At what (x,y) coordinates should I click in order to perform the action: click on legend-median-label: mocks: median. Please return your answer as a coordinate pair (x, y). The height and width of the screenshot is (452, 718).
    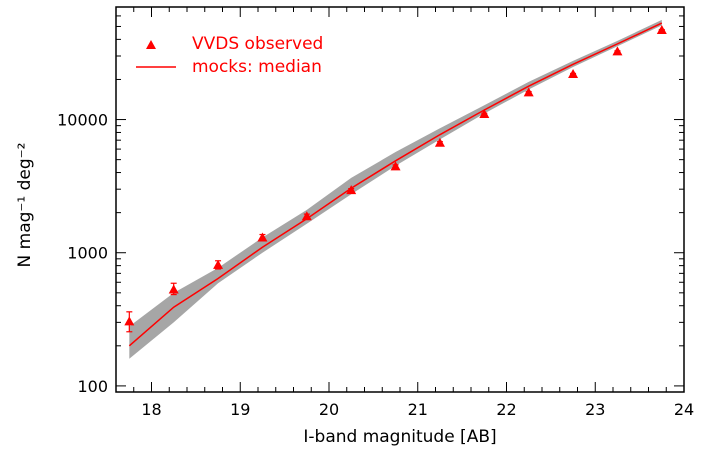
    Looking at the image, I should click on (257, 67).